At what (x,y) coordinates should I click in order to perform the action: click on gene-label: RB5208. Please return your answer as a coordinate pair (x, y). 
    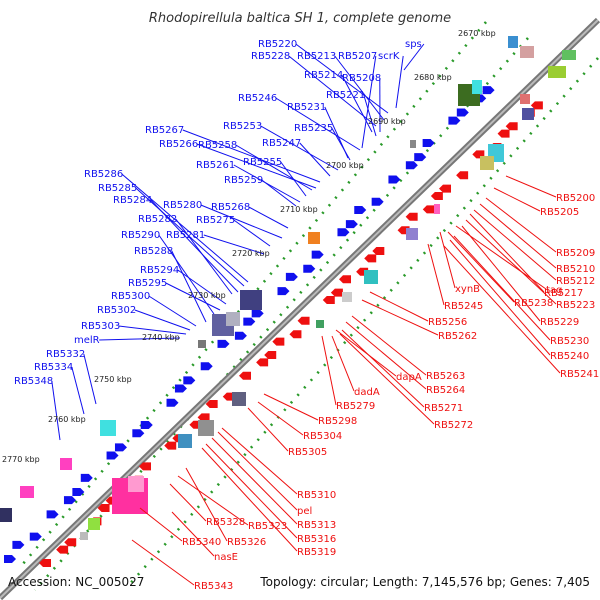
    Looking at the image, I should click on (361, 78).